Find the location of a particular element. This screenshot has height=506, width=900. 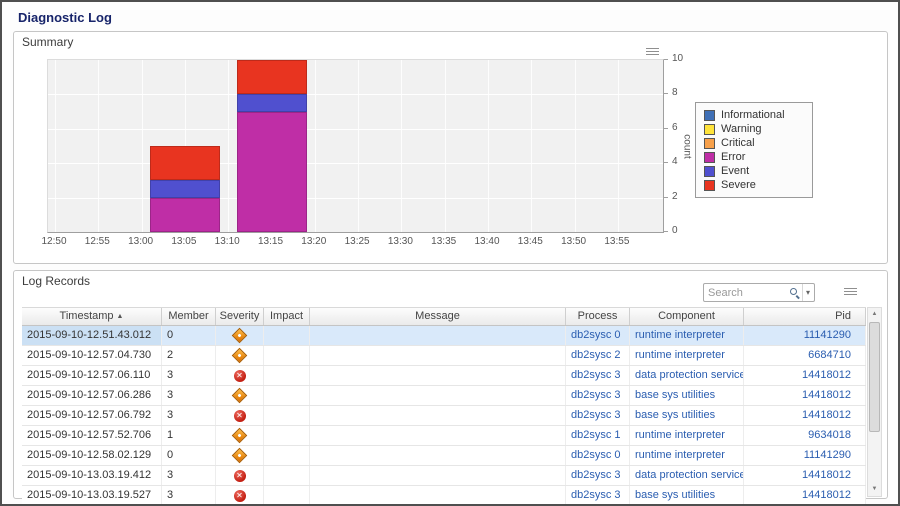

cell-process: db2sysc 2 is located at coordinates (598, 355).